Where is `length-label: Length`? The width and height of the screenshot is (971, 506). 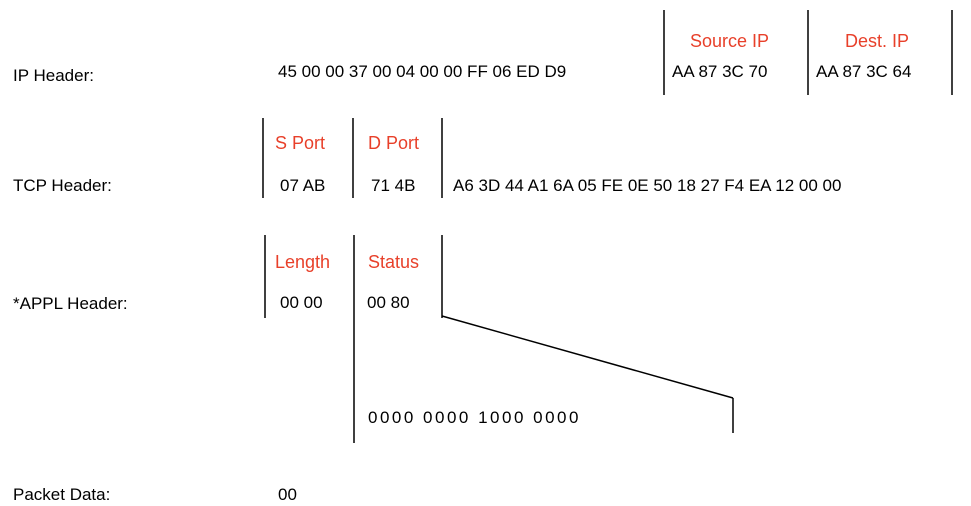 length-label: Length is located at coordinates (303, 262).